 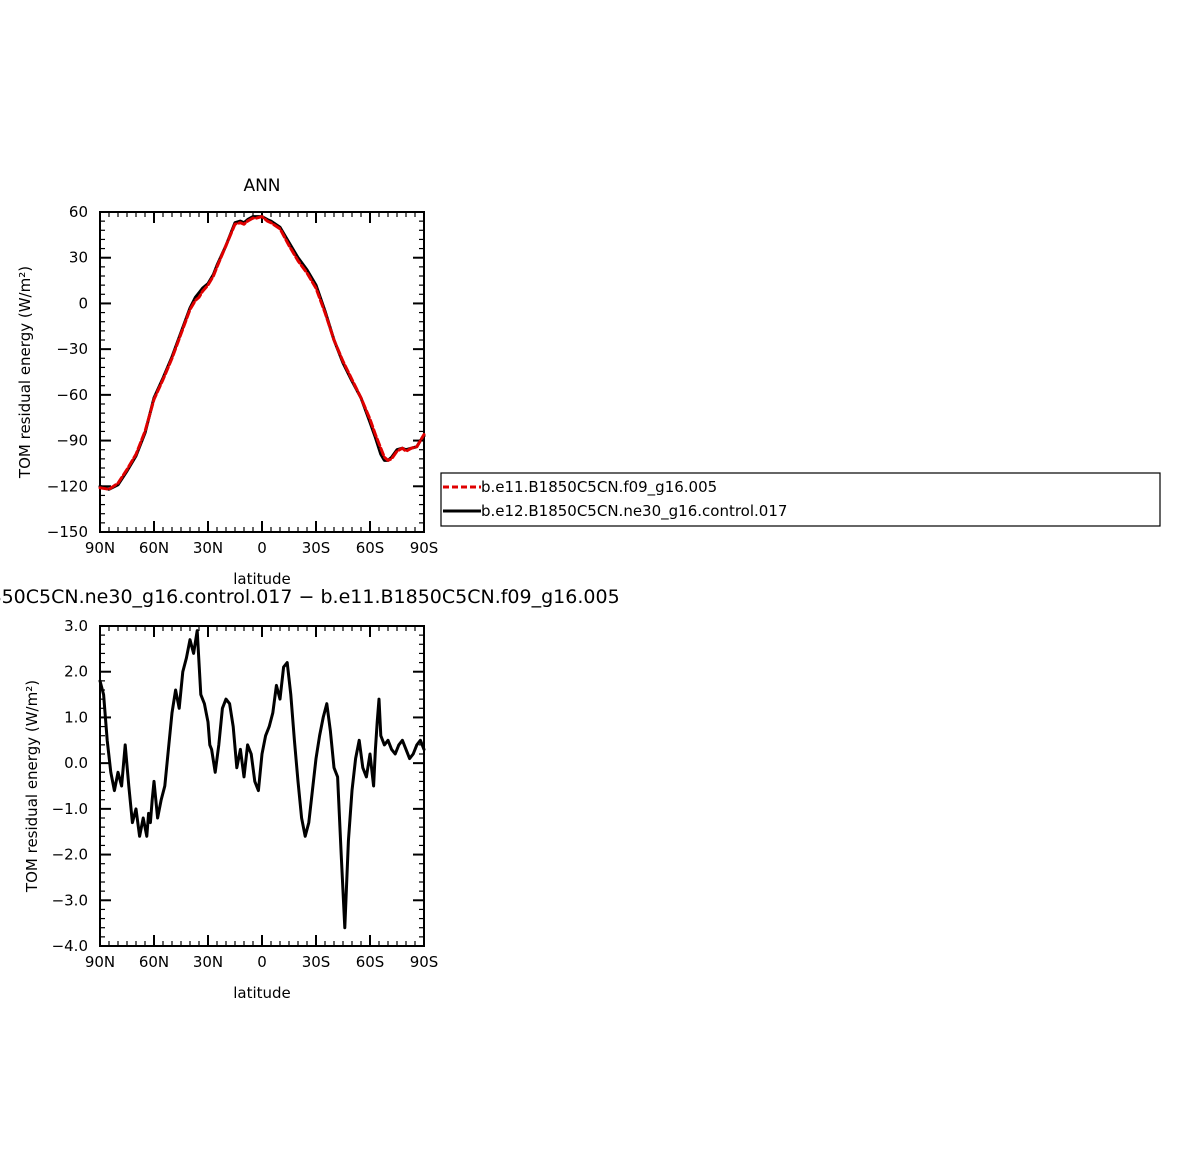 What do you see at coordinates (78, 258) in the screenshot?
I see `top-y-tick-label: 30` at bounding box center [78, 258].